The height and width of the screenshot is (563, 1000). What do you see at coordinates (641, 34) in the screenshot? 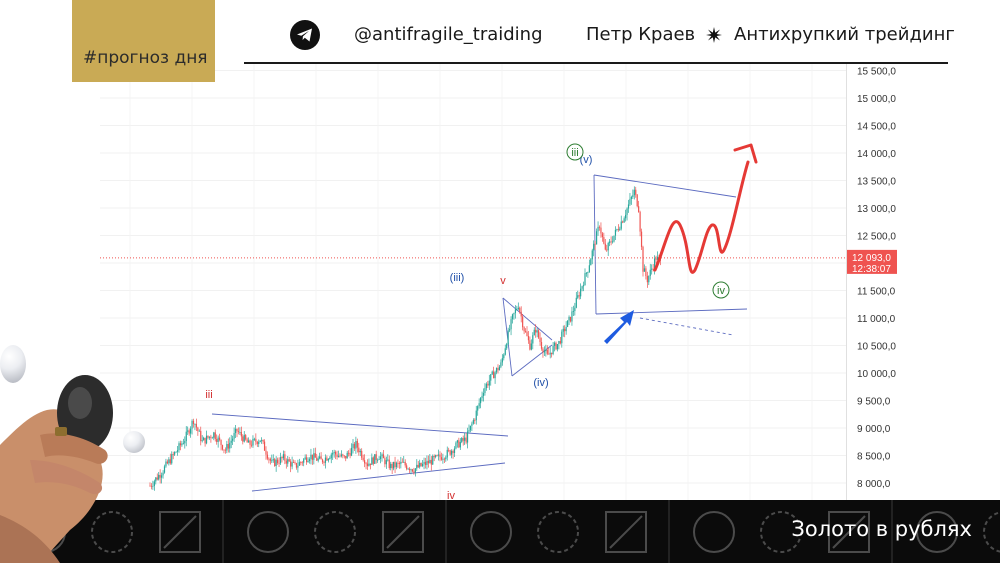
I see `author-name: Петр Краев` at bounding box center [641, 34].